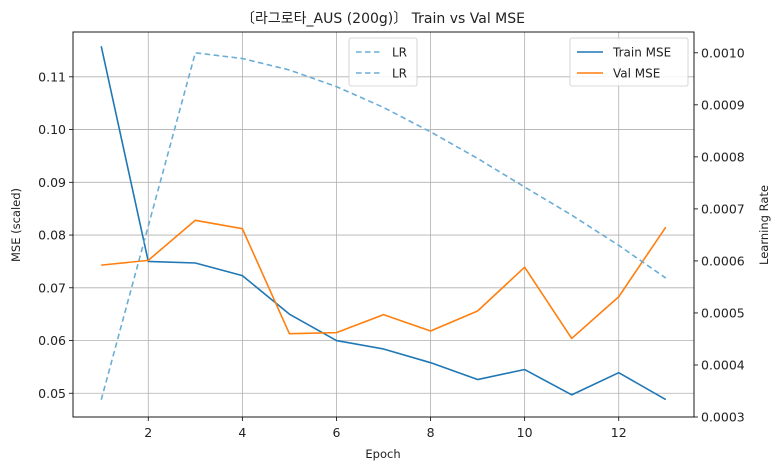 The height and width of the screenshot is (474, 784). Describe the element at coordinates (629, 62) in the screenshot. I see `legend-mse-box` at that location.